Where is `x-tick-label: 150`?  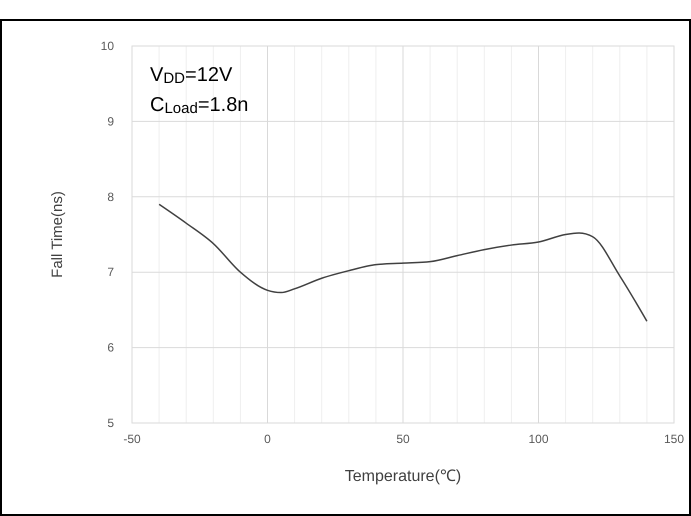 x-tick-label: 150 is located at coordinates (674, 439).